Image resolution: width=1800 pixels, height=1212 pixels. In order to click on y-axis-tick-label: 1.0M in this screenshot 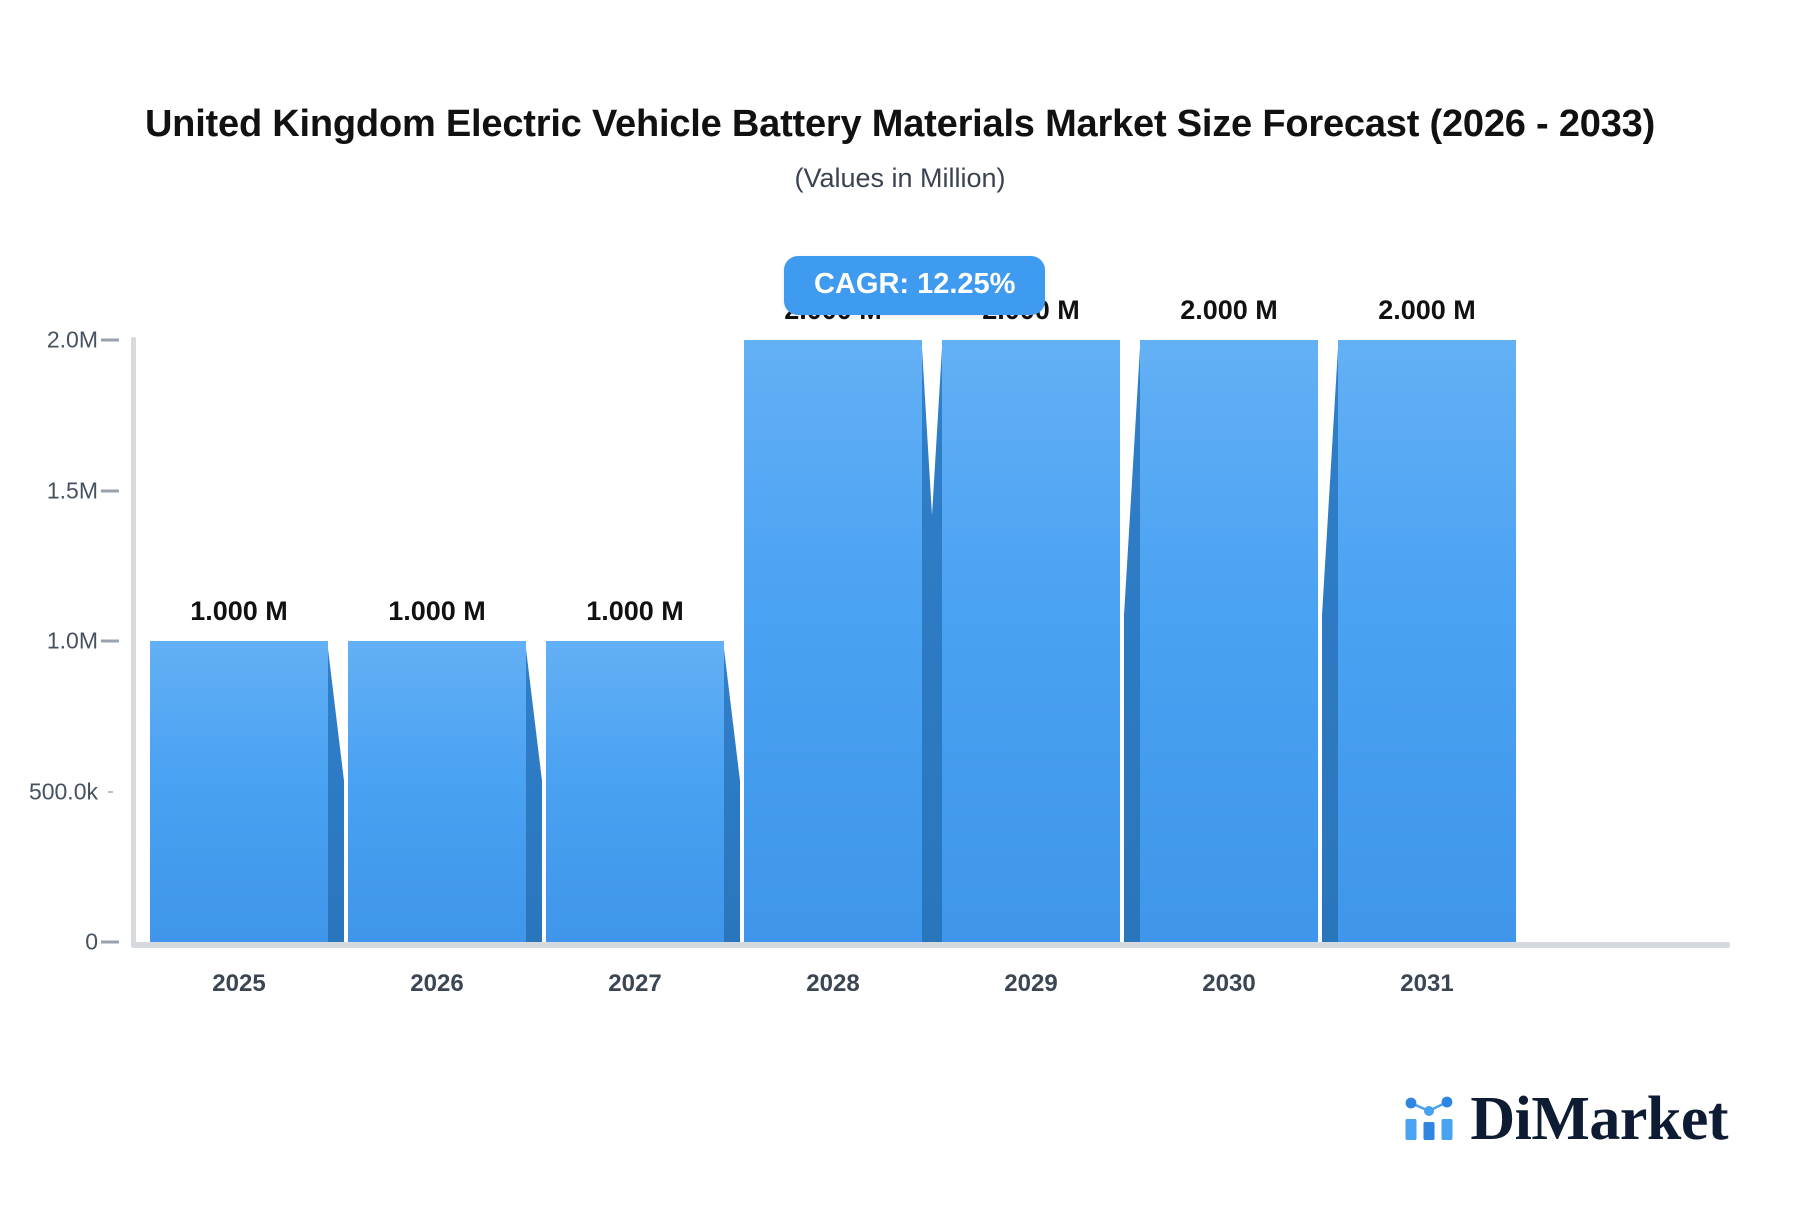, I will do `click(72, 640)`.